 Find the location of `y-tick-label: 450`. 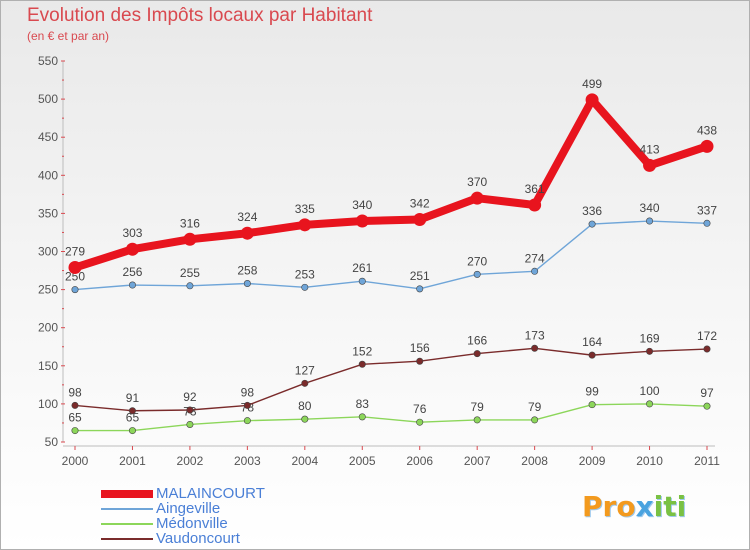

y-tick-label: 450 is located at coordinates (48, 137).